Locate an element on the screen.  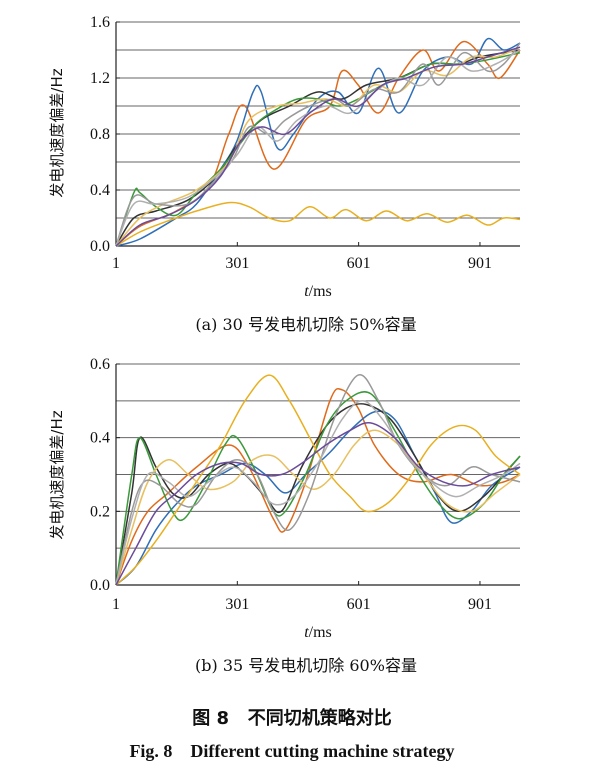
y-tick-label: 1.2 is located at coordinates (100, 78).